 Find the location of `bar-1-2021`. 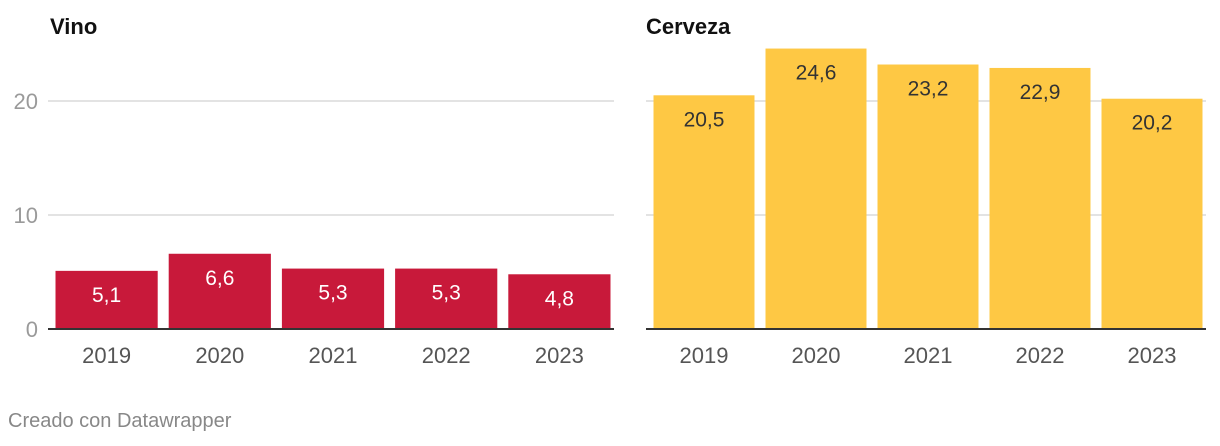

bar-1-2021 is located at coordinates (928, 197).